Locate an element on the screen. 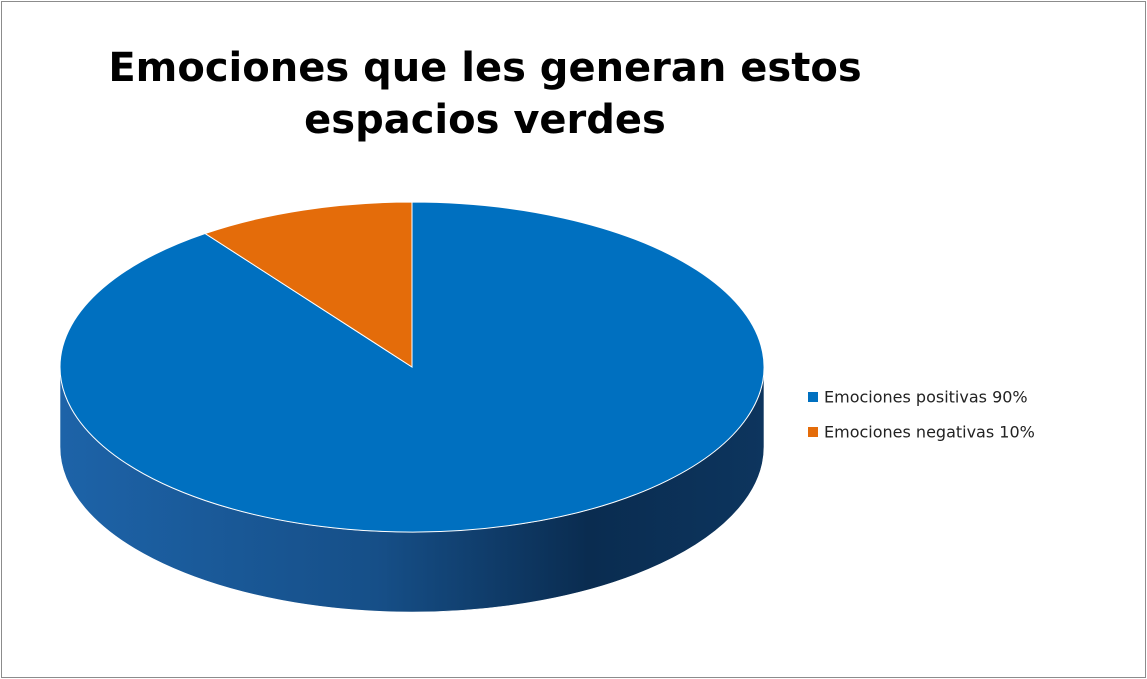  legend-label: Emociones positivas 90% is located at coordinates (926, 397).